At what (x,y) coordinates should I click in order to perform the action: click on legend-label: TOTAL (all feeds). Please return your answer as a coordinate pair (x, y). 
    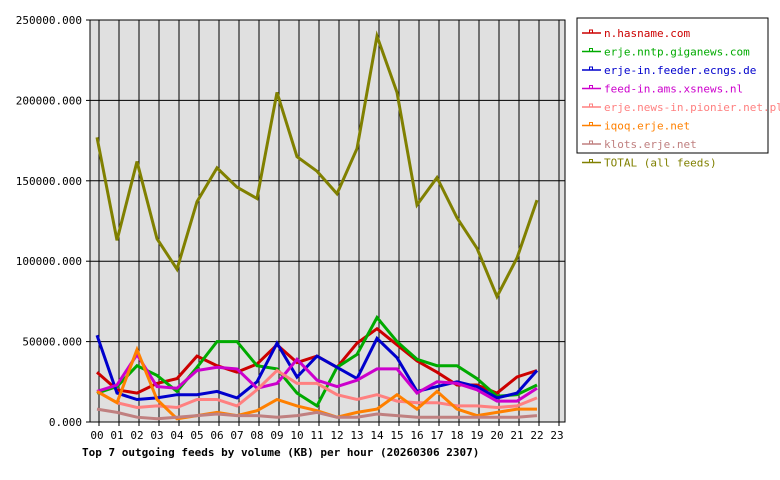
    Looking at the image, I should click on (660, 163).